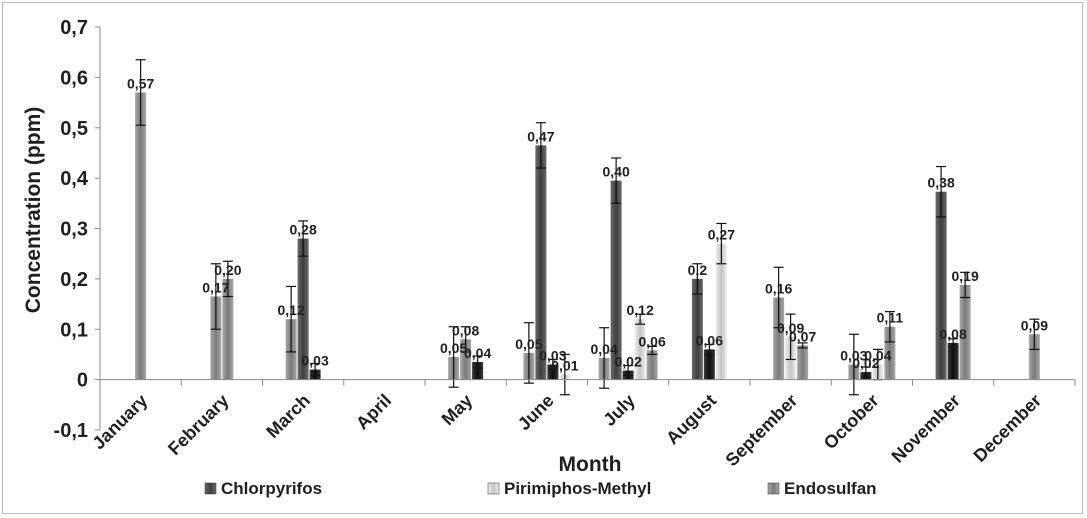 This screenshot has width=1087, height=518. What do you see at coordinates (965, 276) in the screenshot?
I see `data-label: 0,19` at bounding box center [965, 276].